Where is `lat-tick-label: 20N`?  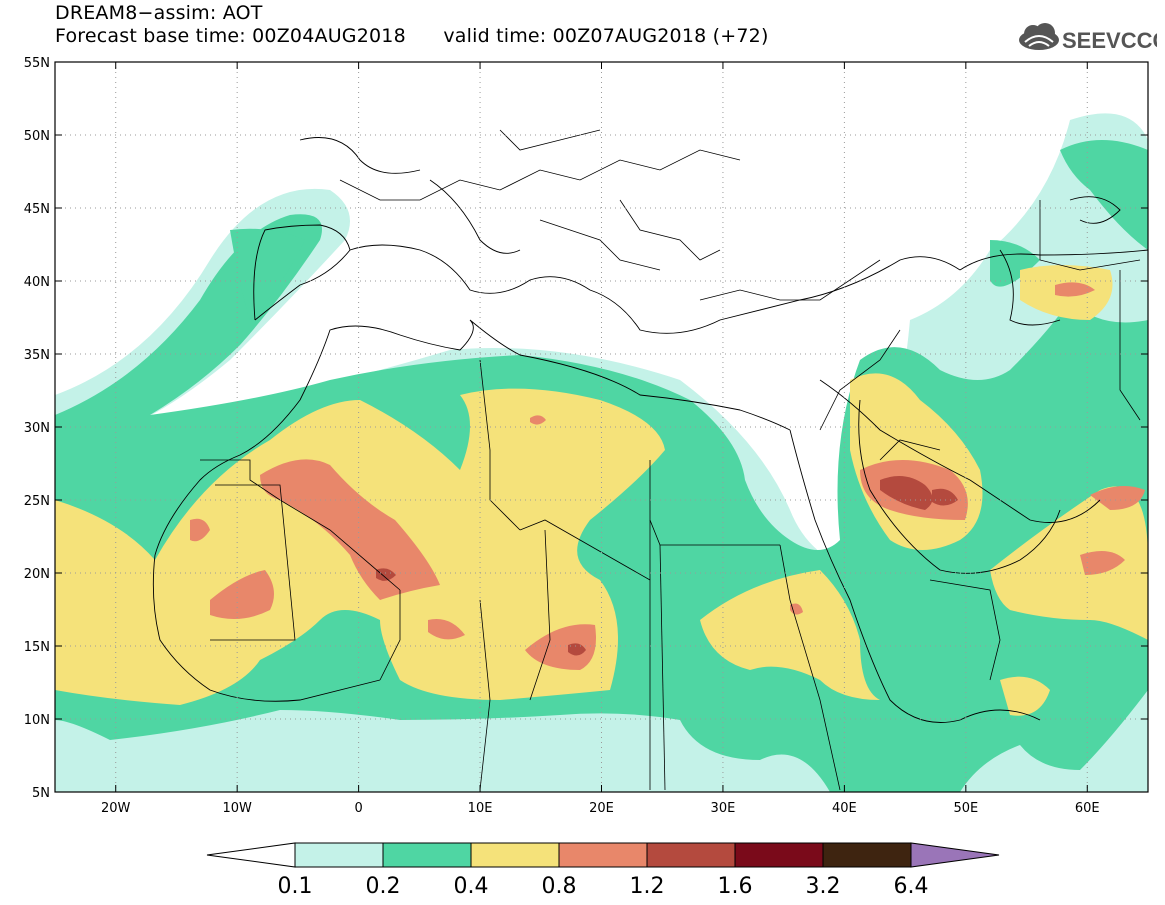 lat-tick-label: 20N is located at coordinates (37, 574).